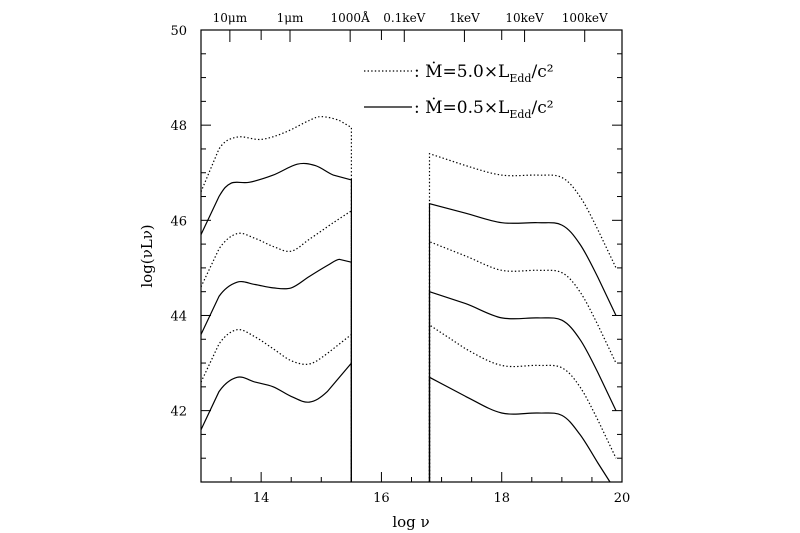 This screenshot has width=800, height=533. Describe the element at coordinates (519, 429) in the screenshot. I see `series-11-solid-line` at that location.